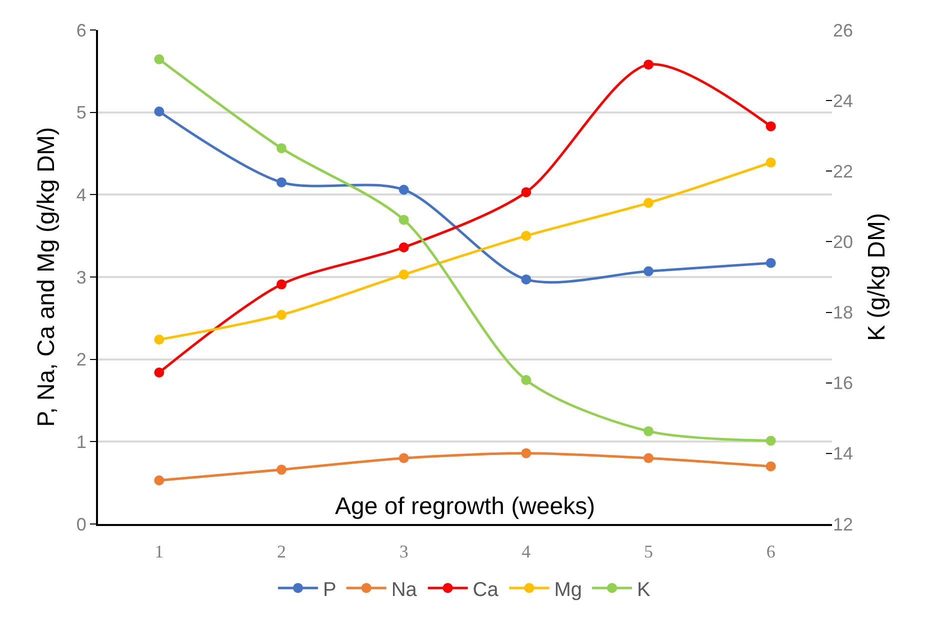 The width and height of the screenshot is (929, 620). Describe the element at coordinates (81, 30) in the screenshot. I see `y-tick-label: 6` at that location.